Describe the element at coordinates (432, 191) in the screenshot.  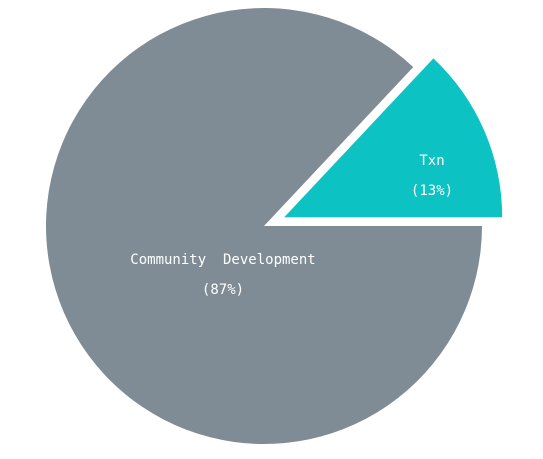
I see `slice-percent-txn: (13%)` at that location.